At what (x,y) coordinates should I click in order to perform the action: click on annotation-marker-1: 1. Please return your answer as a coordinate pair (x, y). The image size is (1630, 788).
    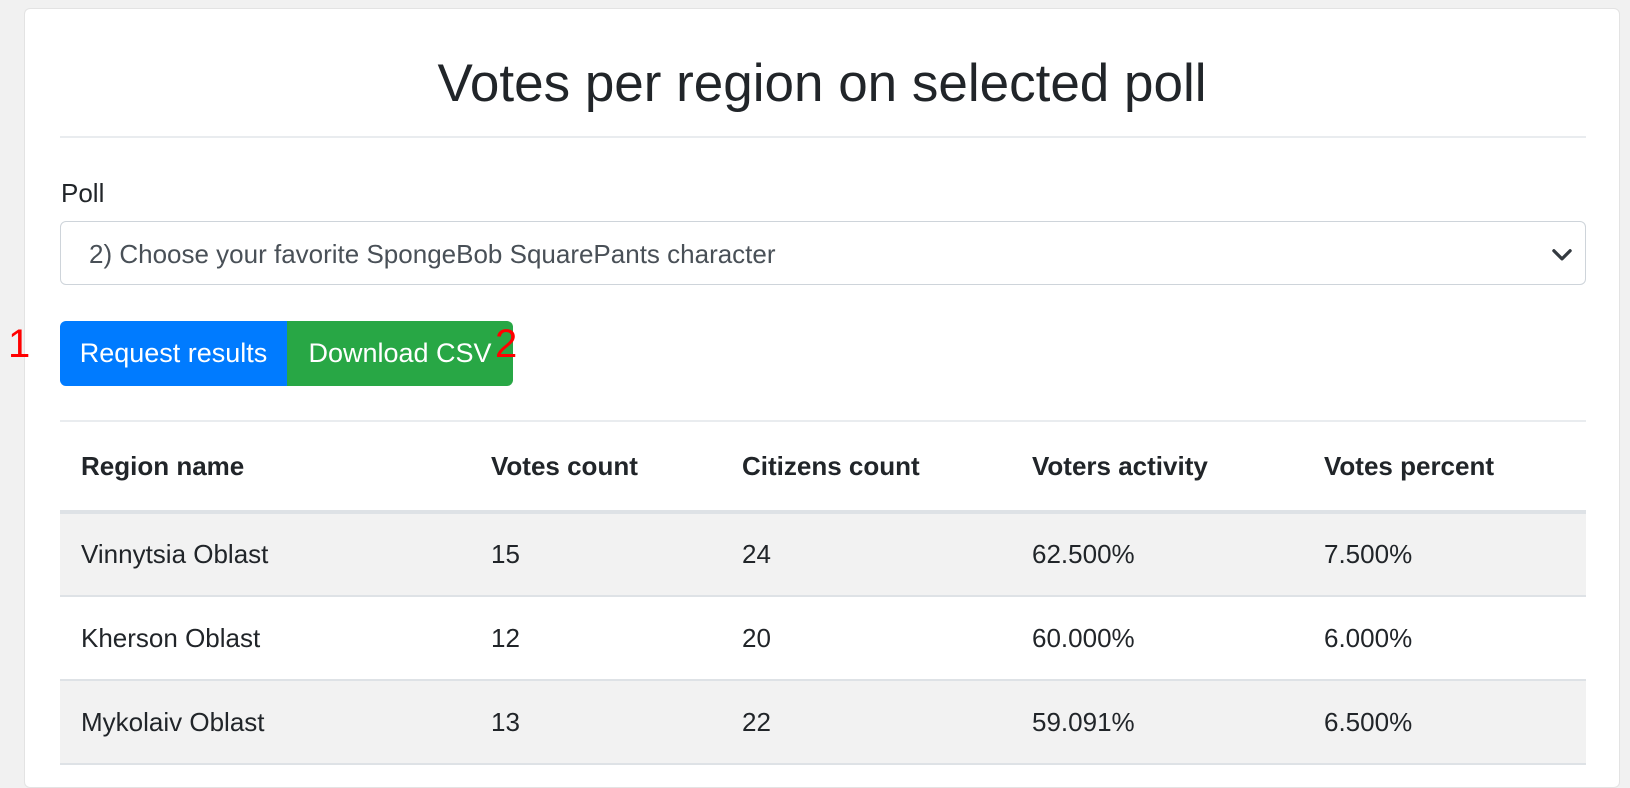
    Looking at the image, I should click on (19, 344).